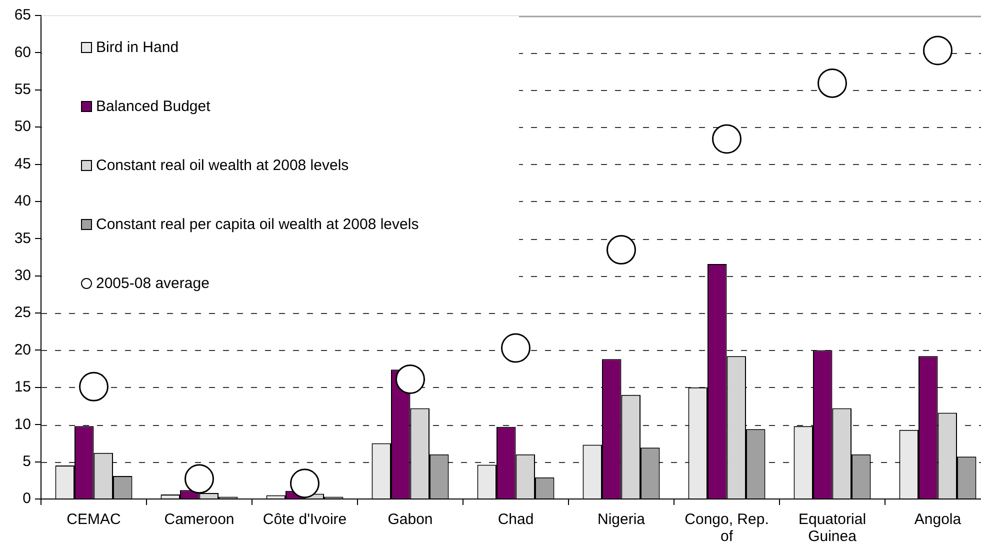  Describe the element at coordinates (621, 519) in the screenshot. I see `x-tick-label: Nigeria` at that location.